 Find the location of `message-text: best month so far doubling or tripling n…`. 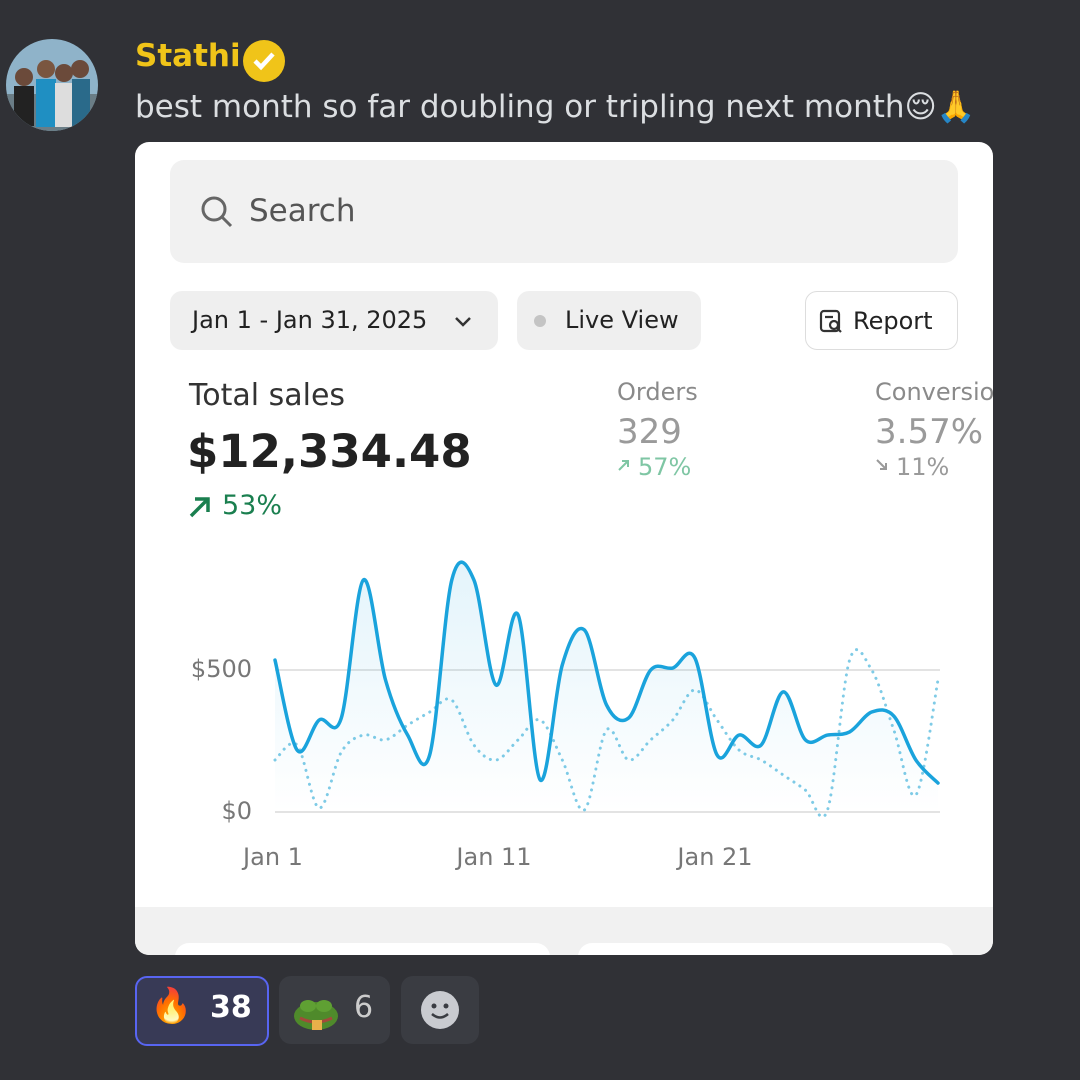

message-text: best month so far doubling or tripling n… is located at coordinates (555, 107).